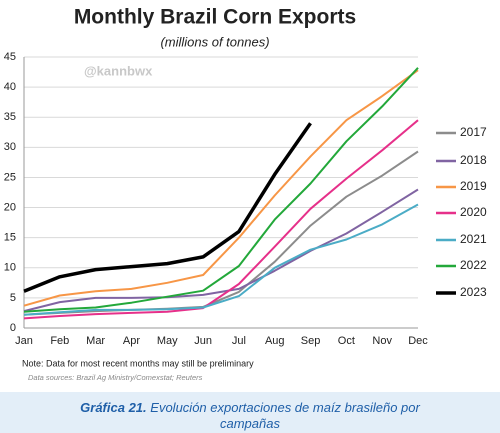  Describe the element at coordinates (10, 117) in the screenshot. I see `y-tick-label: 35` at that location.